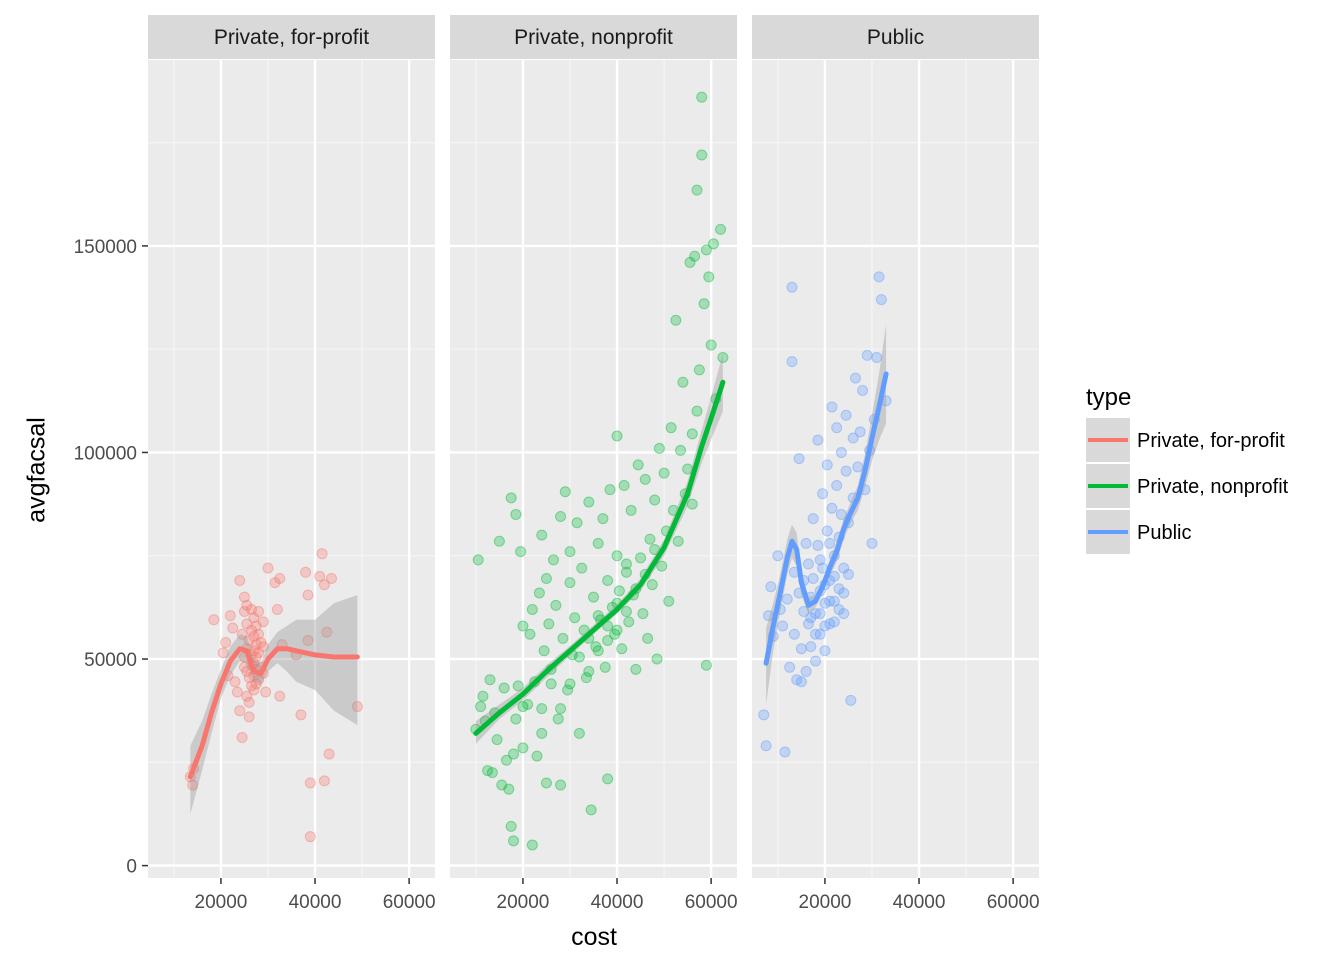  I want to click on y-axis-title: avgfacsal, so click(37, 470).